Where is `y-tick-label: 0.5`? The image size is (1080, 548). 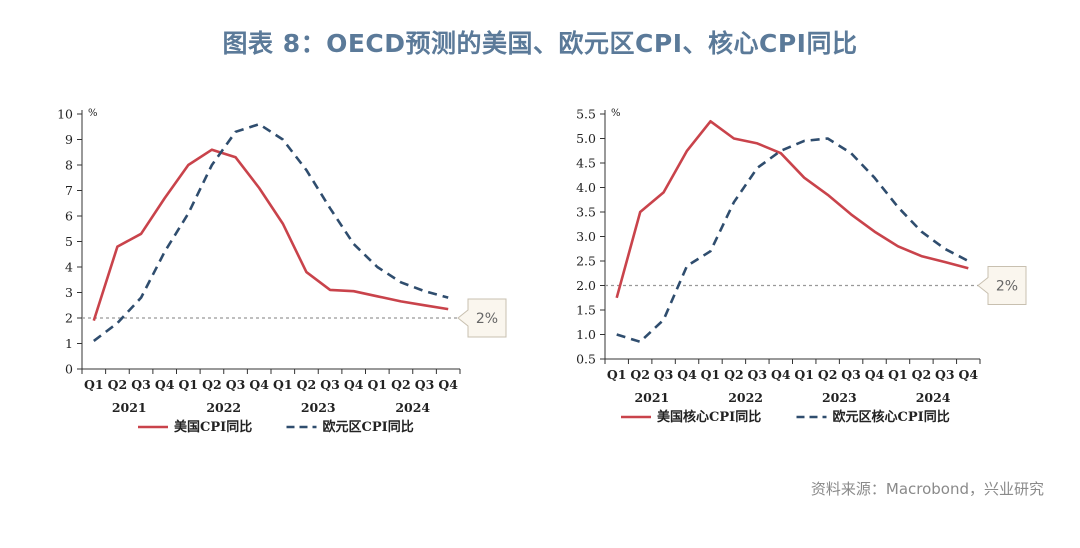
y-tick-label: 0.5 is located at coordinates (586, 359).